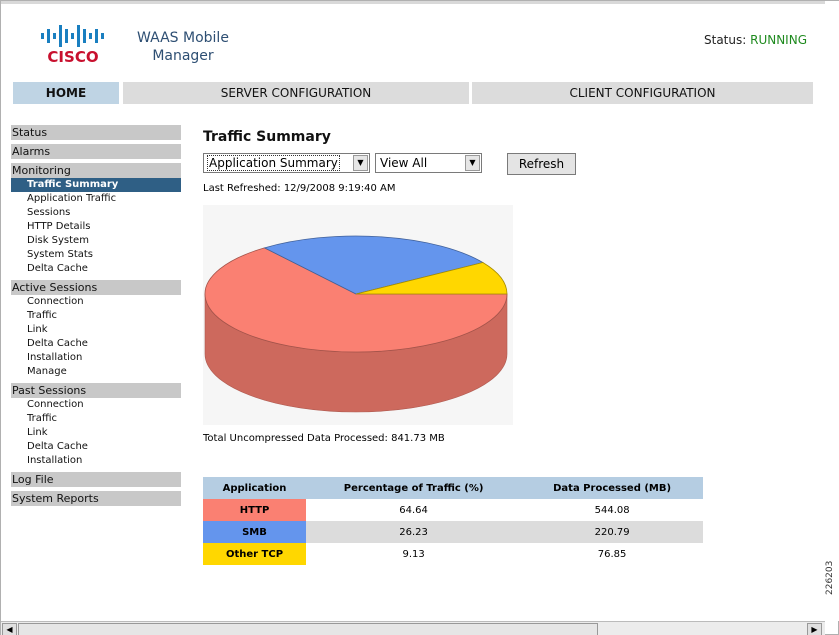 The height and width of the screenshot is (635, 839). I want to click on table-row: Other TCP 9.13 76.85, so click(453, 554).